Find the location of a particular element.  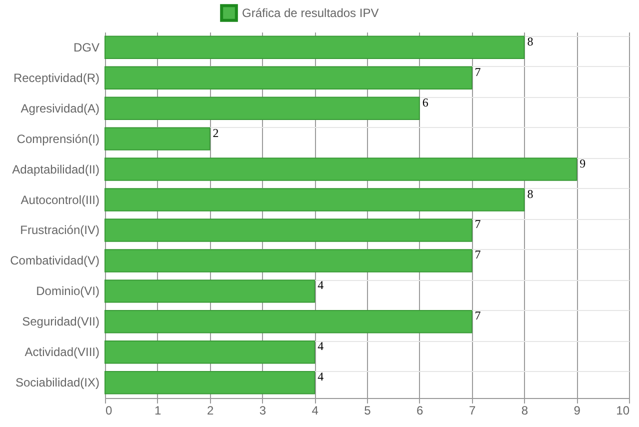

x-tick-label: 10 is located at coordinates (623, 411).